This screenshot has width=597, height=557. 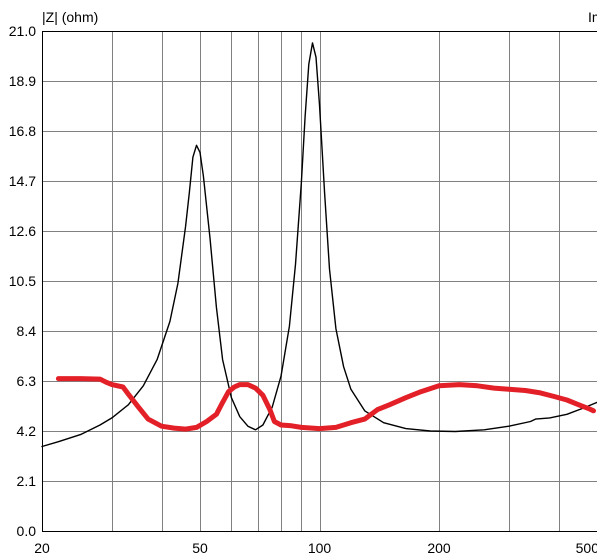 I want to click on x-tick-labels: 20 50 100 200 500, so click(x=315, y=548).